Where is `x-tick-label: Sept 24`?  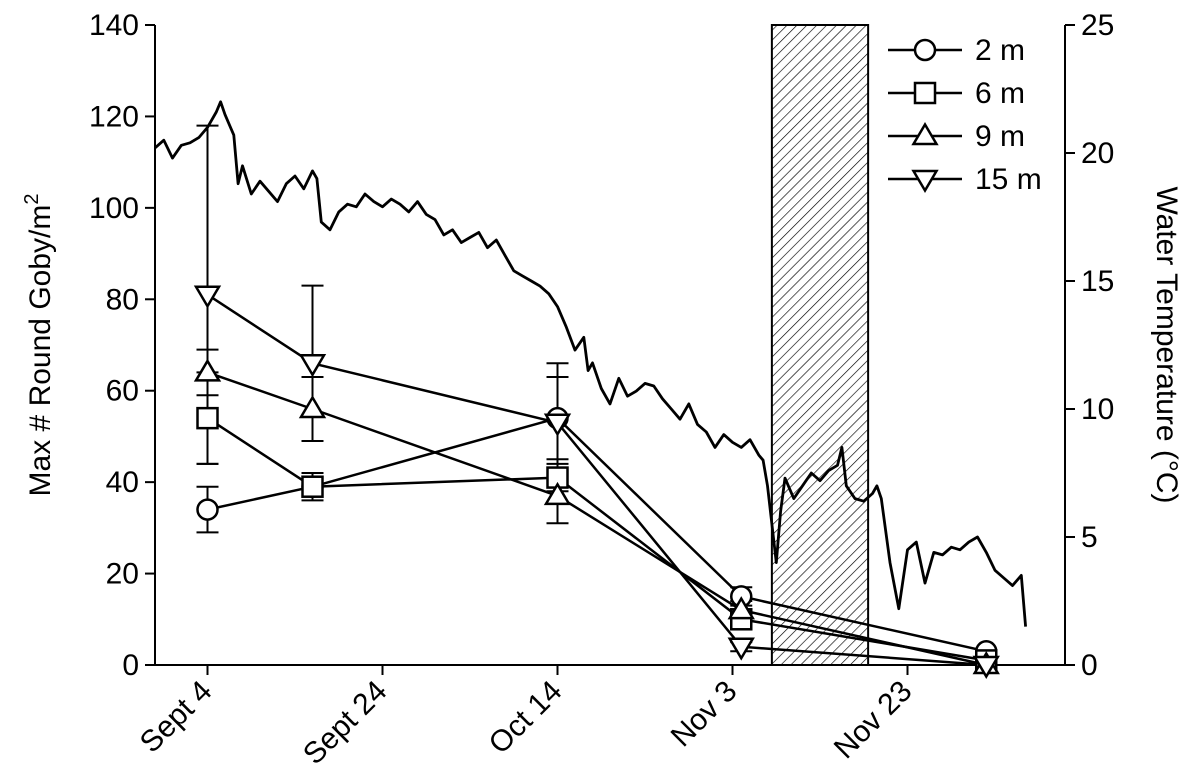 x-tick-label: Sept 24 is located at coordinates (345, 723).